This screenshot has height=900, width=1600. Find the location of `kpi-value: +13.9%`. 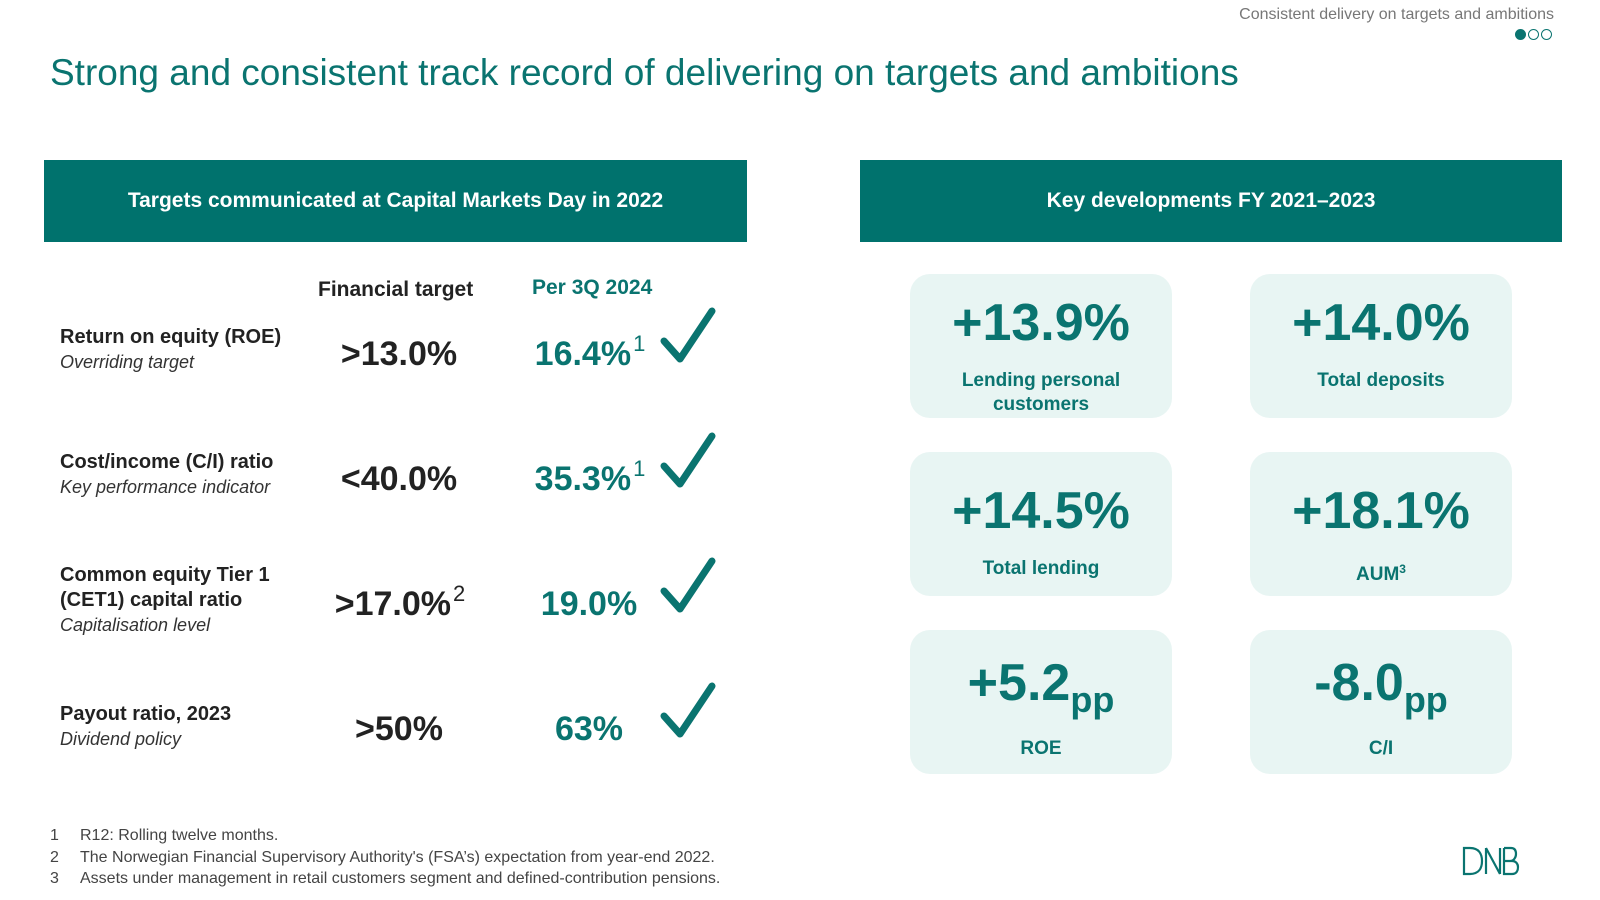

kpi-value: +13.9% is located at coordinates (1041, 323).